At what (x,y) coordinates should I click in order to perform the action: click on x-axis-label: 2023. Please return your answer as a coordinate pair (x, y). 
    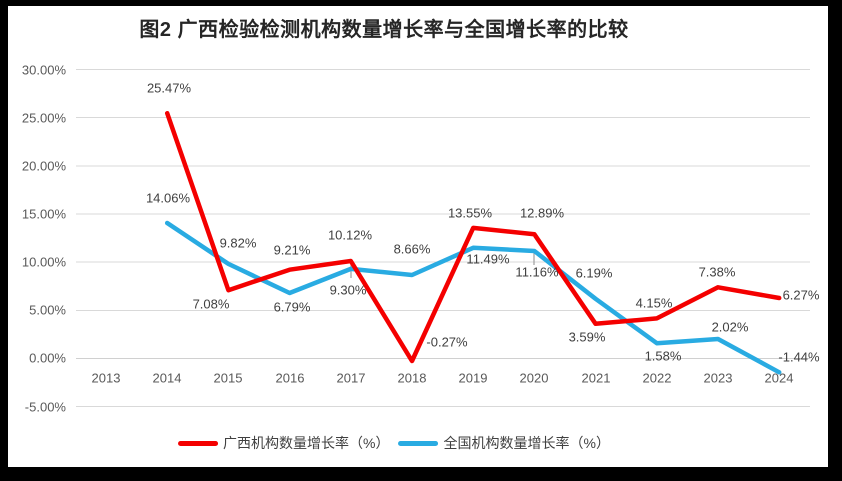
    Looking at the image, I should click on (718, 378).